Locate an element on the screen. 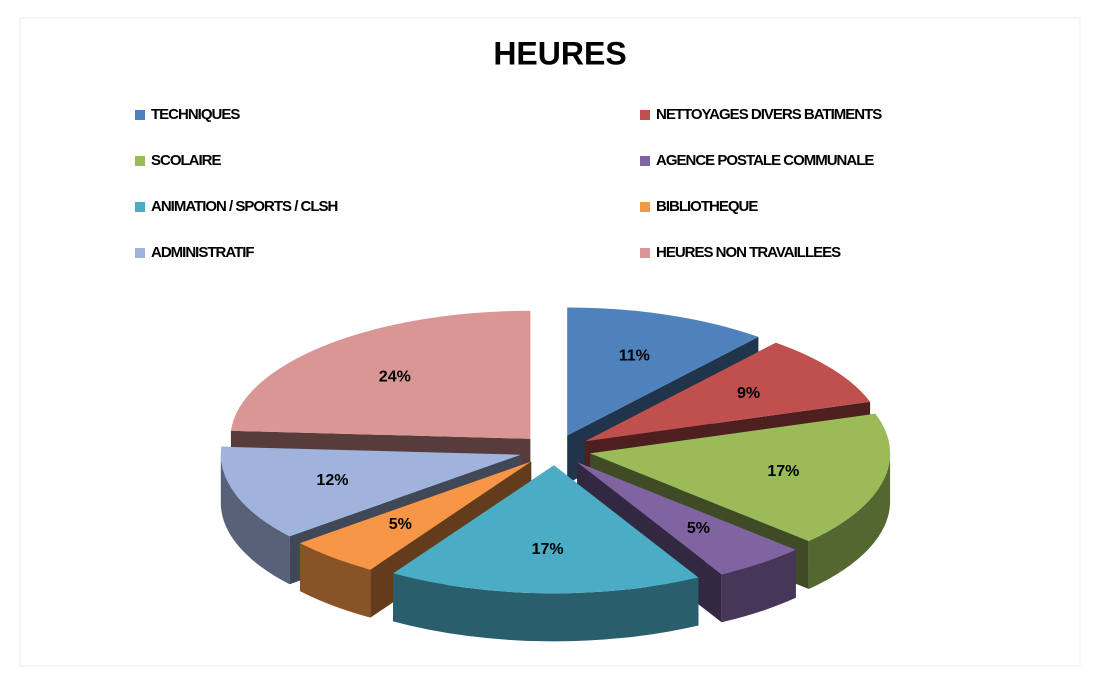 The height and width of the screenshot is (680, 1099). legend-label: BIBLIOTHEQUE is located at coordinates (707, 206).